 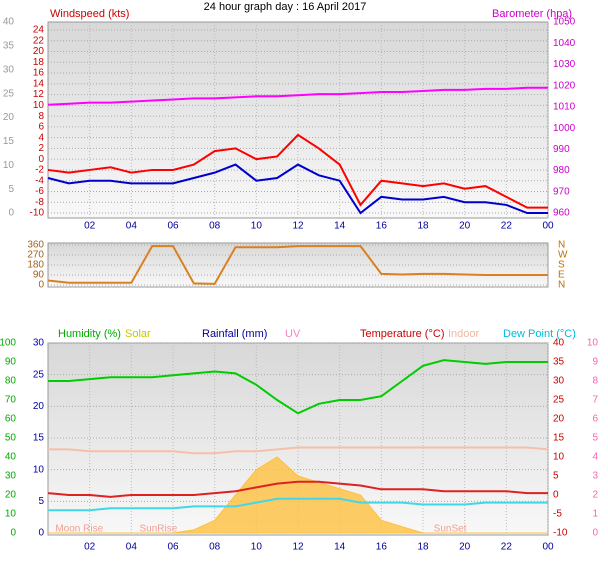 What do you see at coordinates (532, 14) in the screenshot?
I see `y2-axis-label: Barometer (hpa)` at bounding box center [532, 14].